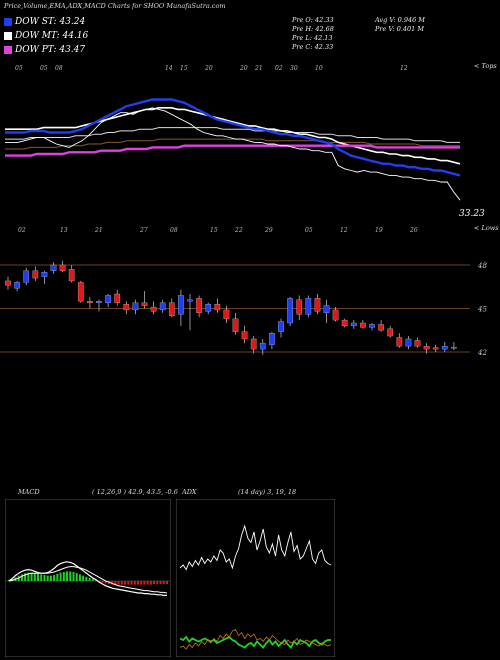 This screenshot has width=500, height=660. Describe the element at coordinates (485, 66) in the screenshot. I see `tops-label: < Tops` at that location.